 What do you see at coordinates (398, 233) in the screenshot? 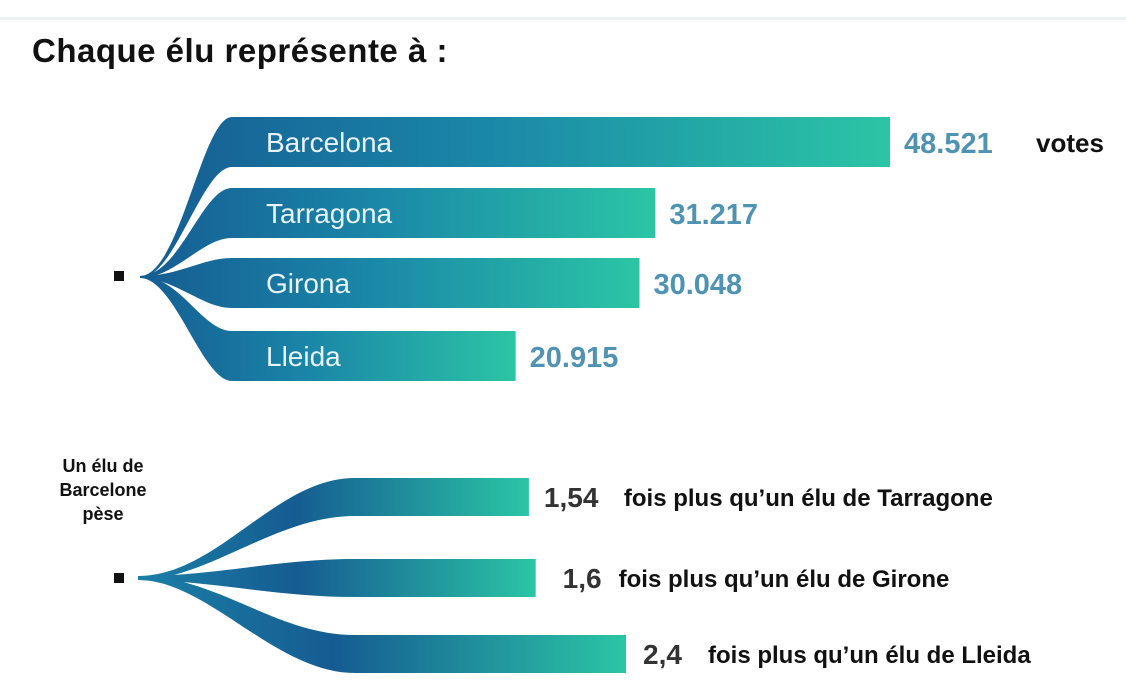
I see `bar-tarragona` at bounding box center [398, 233].